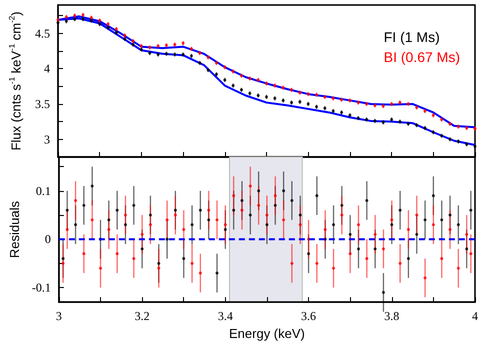 This screenshot has width=485, height=345. Describe the element at coordinates (59, 316) in the screenshot. I see `x-tick-label: 3` at that location.